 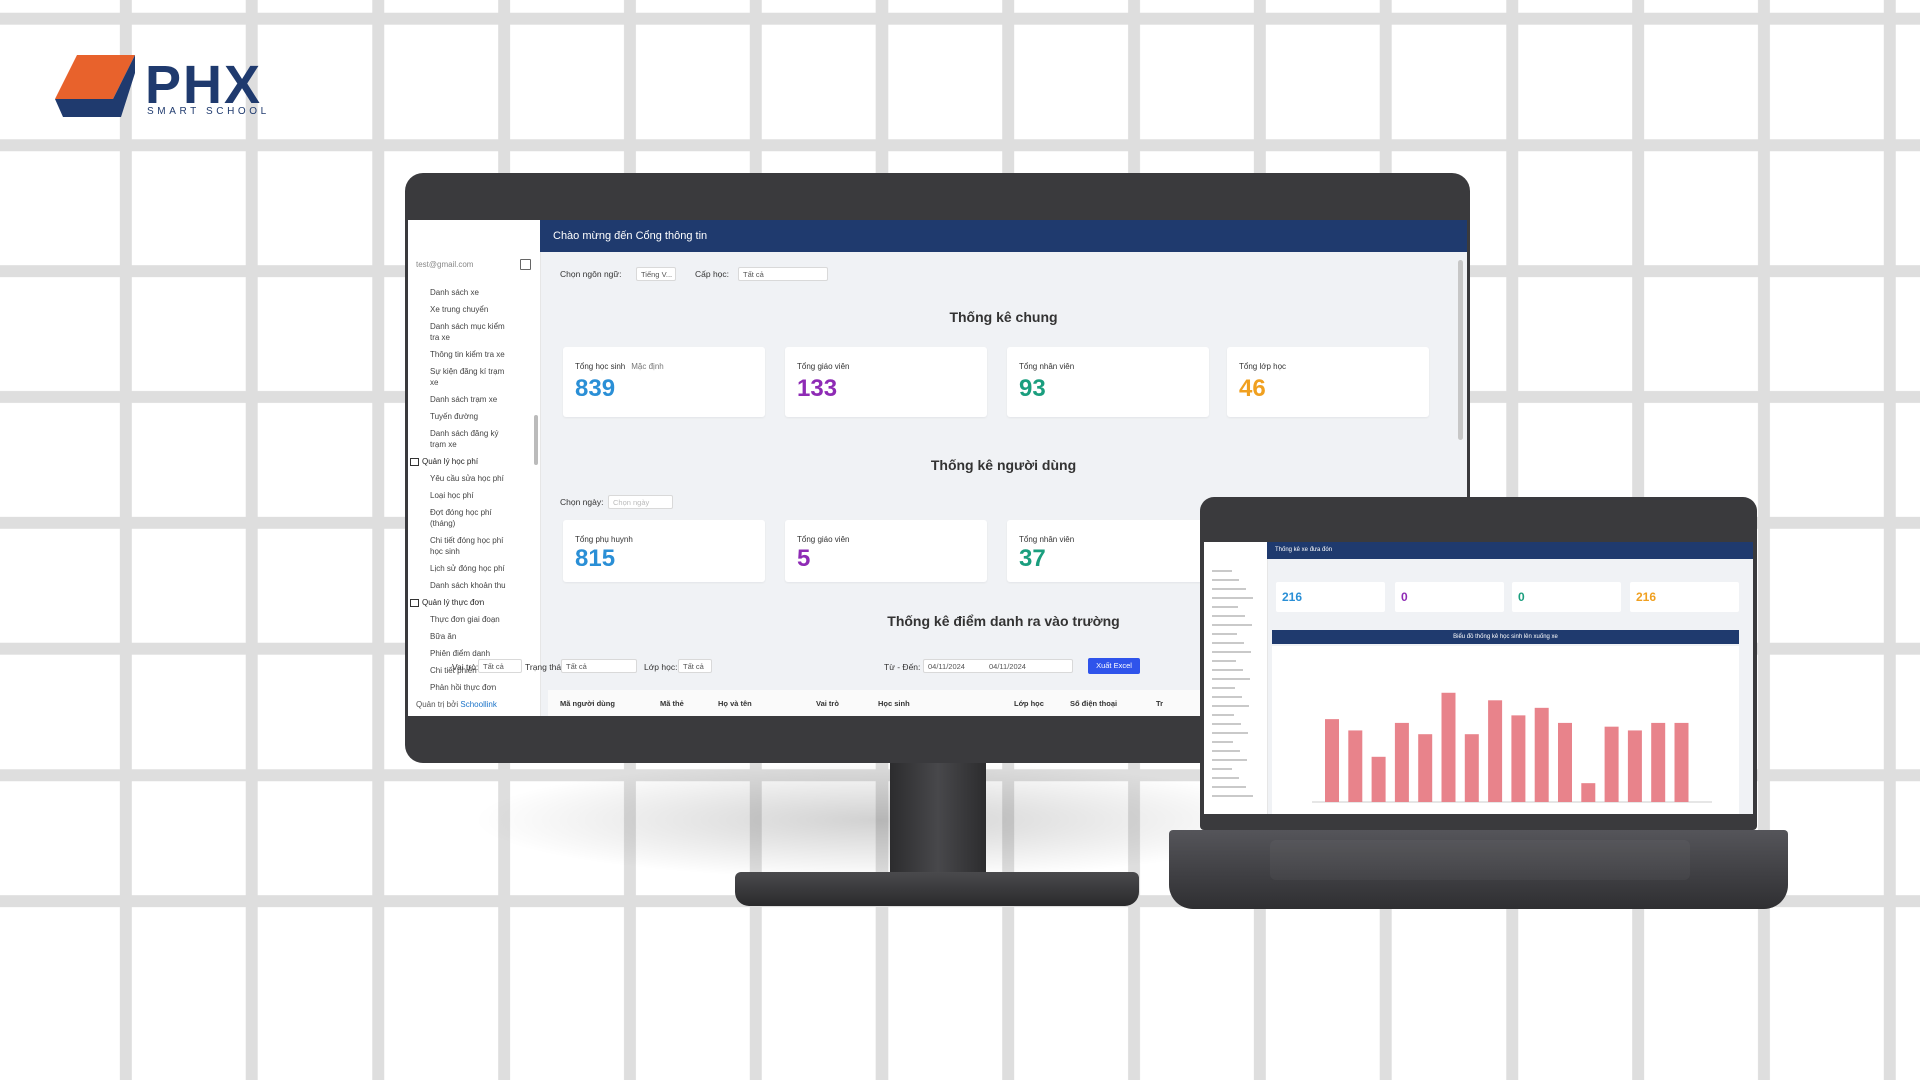 I want to click on menu-item: Danh sách xe, so click(x=464, y=292).